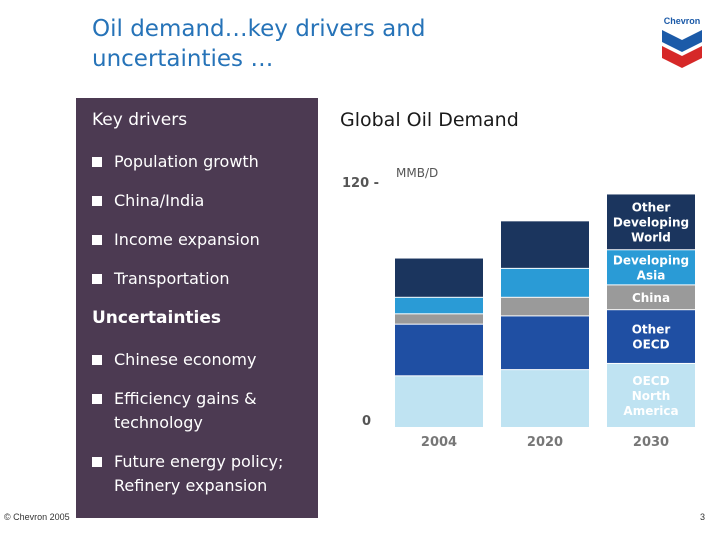 This screenshot has height=540, width=720. I want to click on series-label-4: Developing, so click(651, 222).